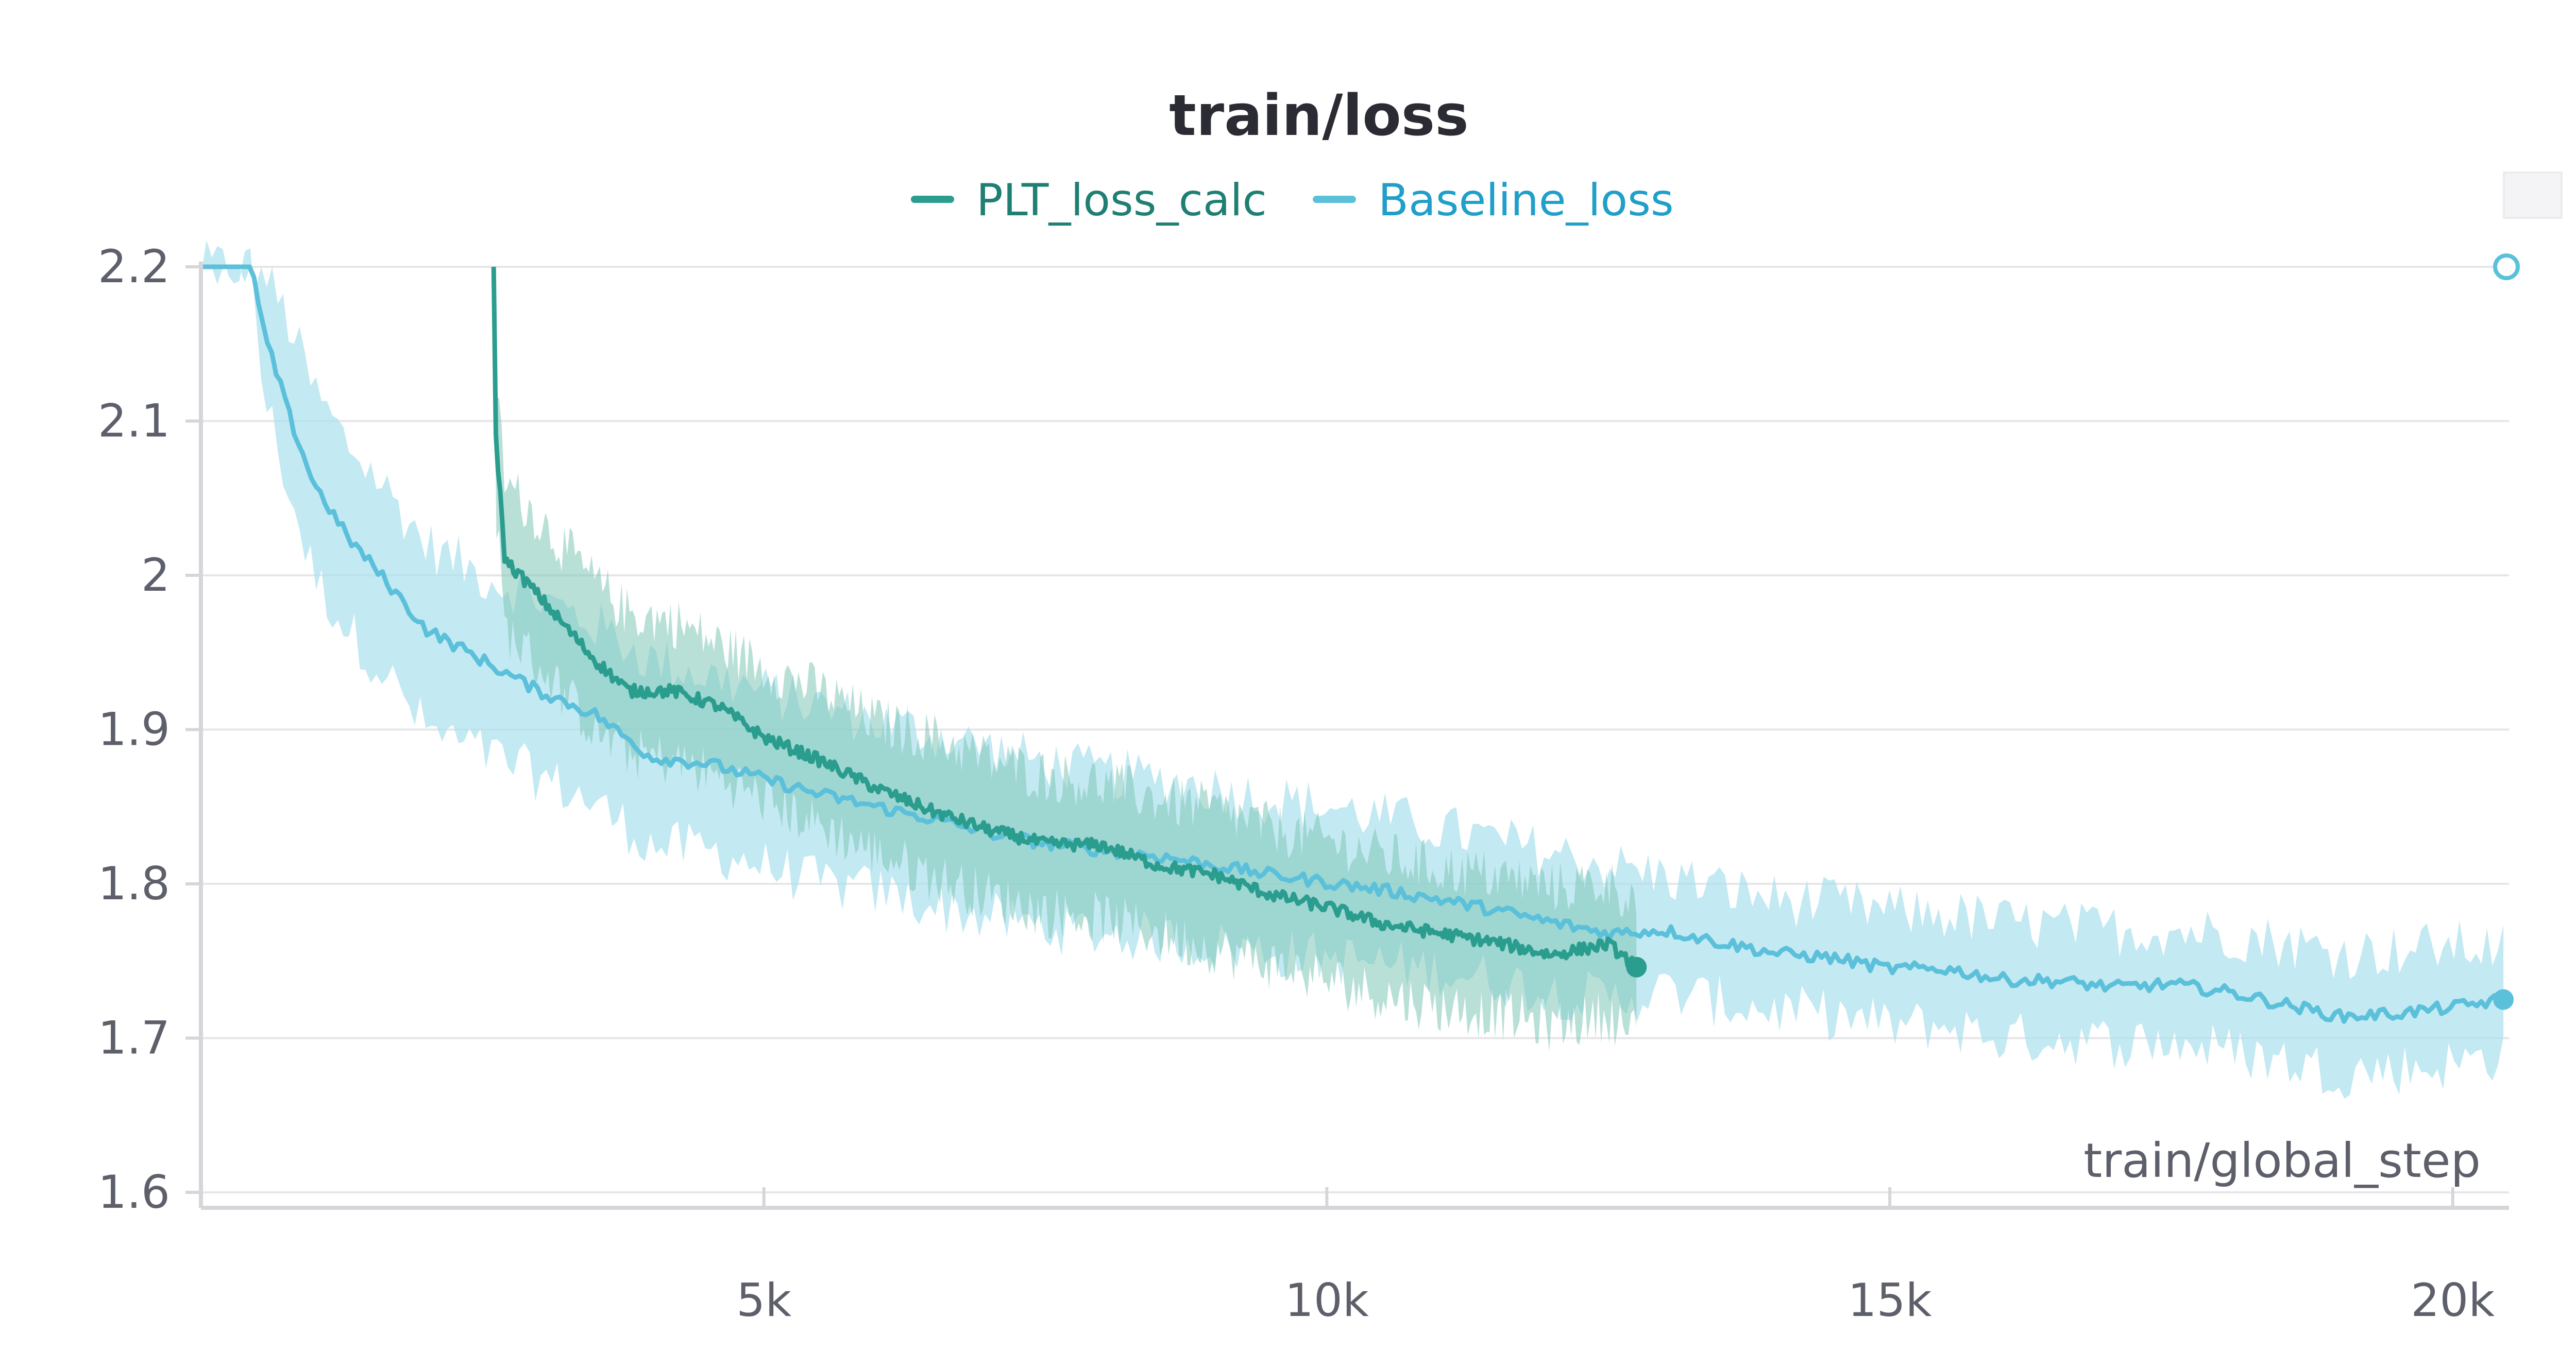 The image size is (2576, 1368). What do you see at coordinates (1121, 200) in the screenshot?
I see `legend-label-plt-loss-calc: PLT_loss_calc` at bounding box center [1121, 200].